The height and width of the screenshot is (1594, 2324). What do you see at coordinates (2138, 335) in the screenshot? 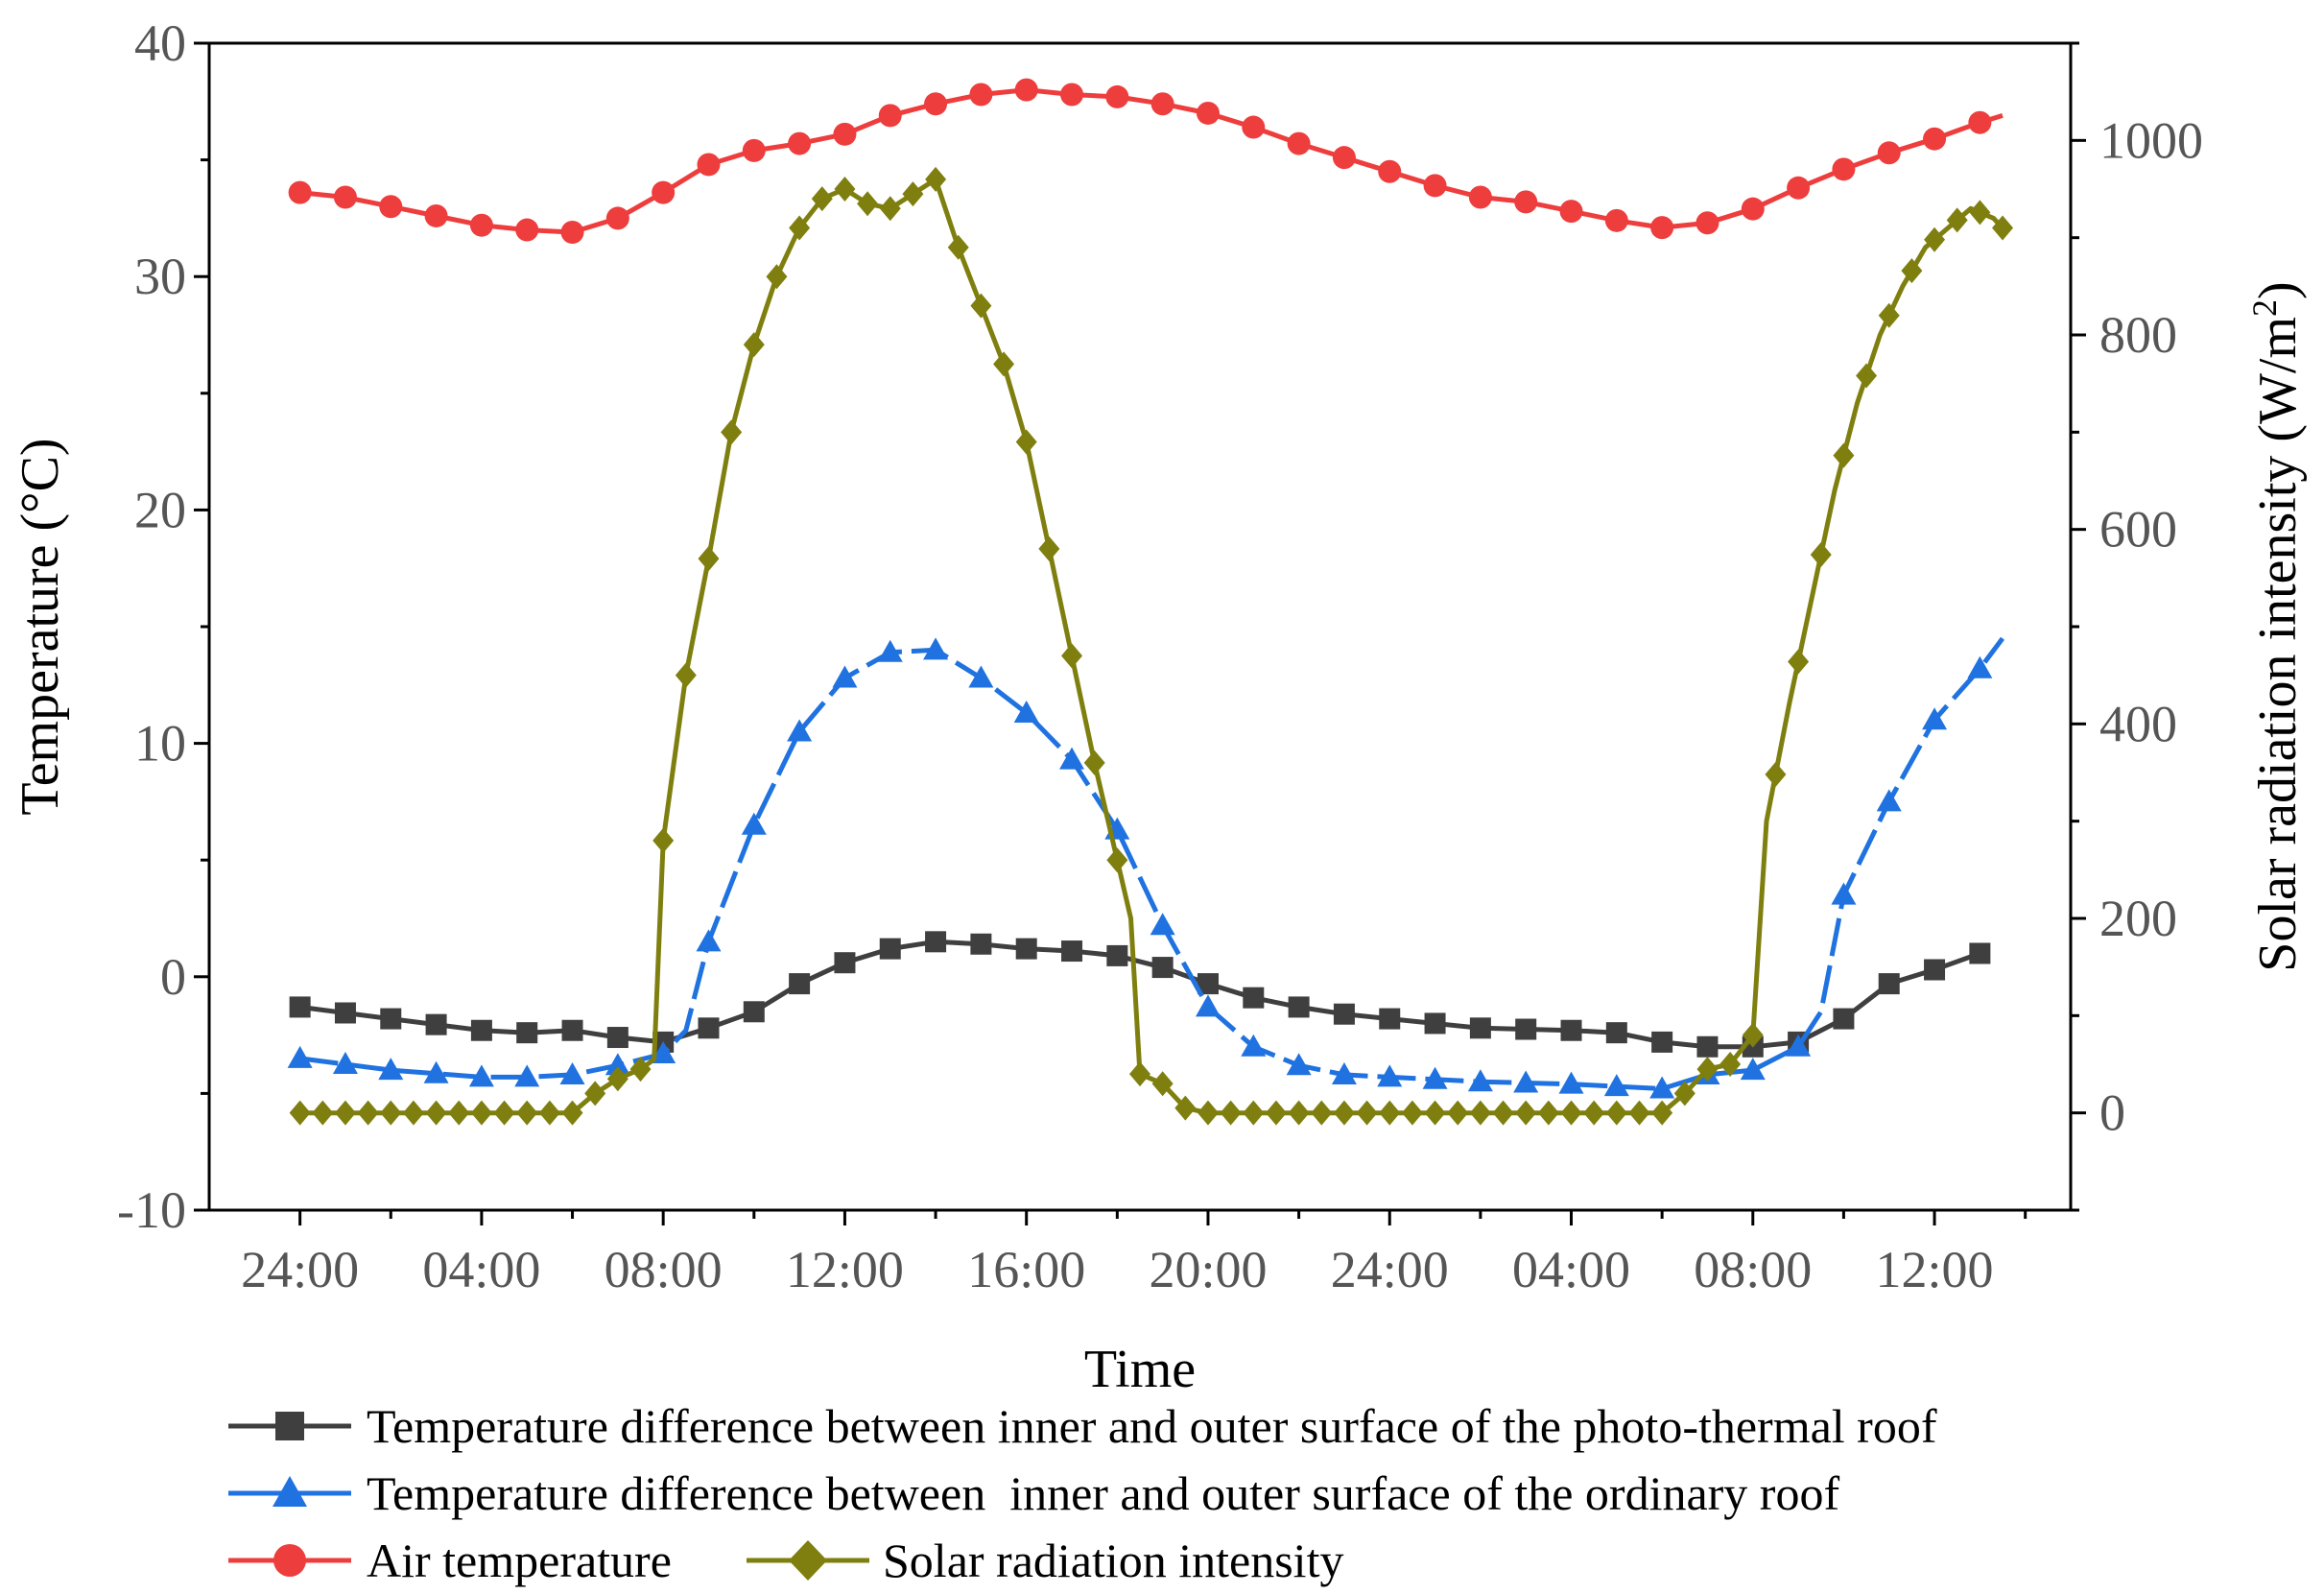
I see `y-right-tick-label: 800` at bounding box center [2138, 335].